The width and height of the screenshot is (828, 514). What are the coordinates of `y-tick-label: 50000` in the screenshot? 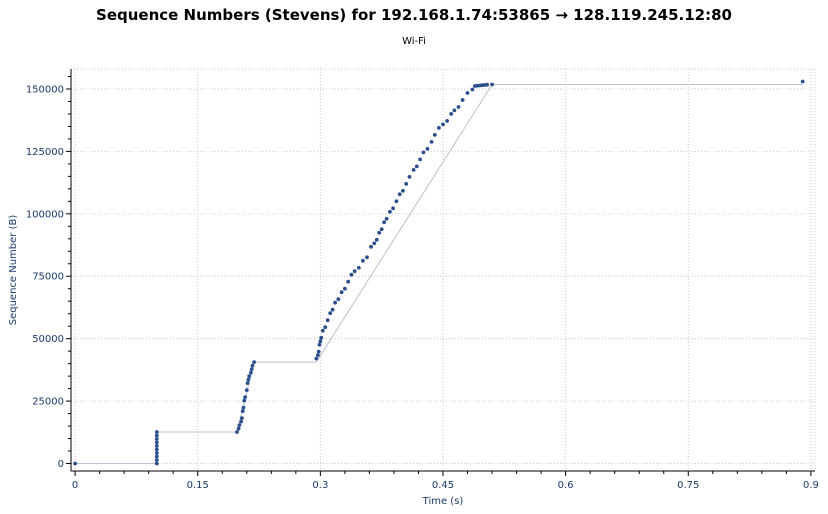 It's located at (48, 339).